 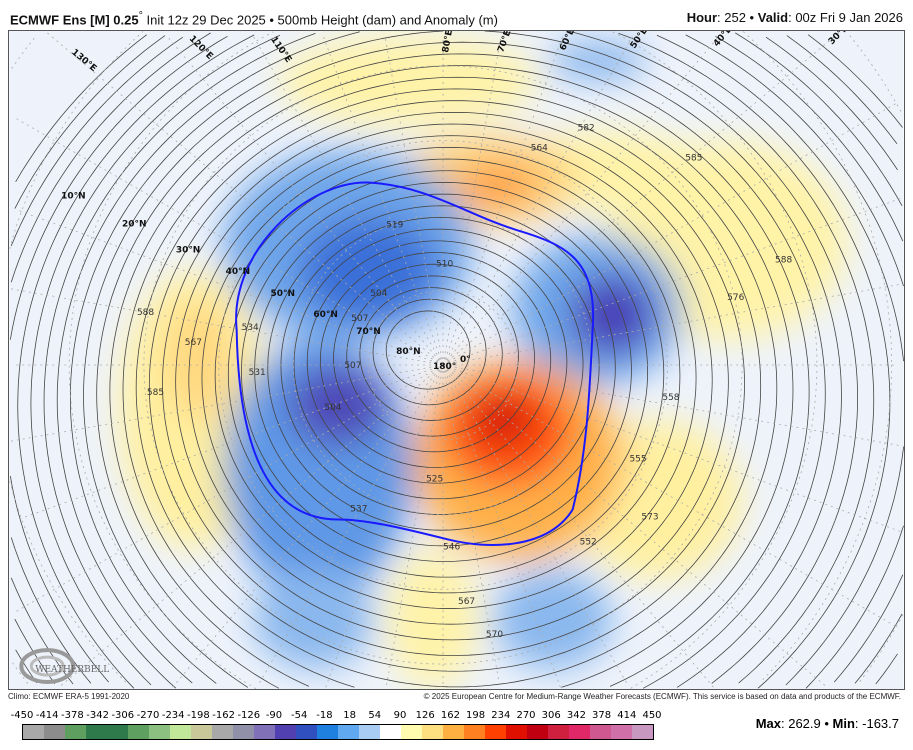 I want to click on colorbar-tick: 54, so click(x=375, y=715).